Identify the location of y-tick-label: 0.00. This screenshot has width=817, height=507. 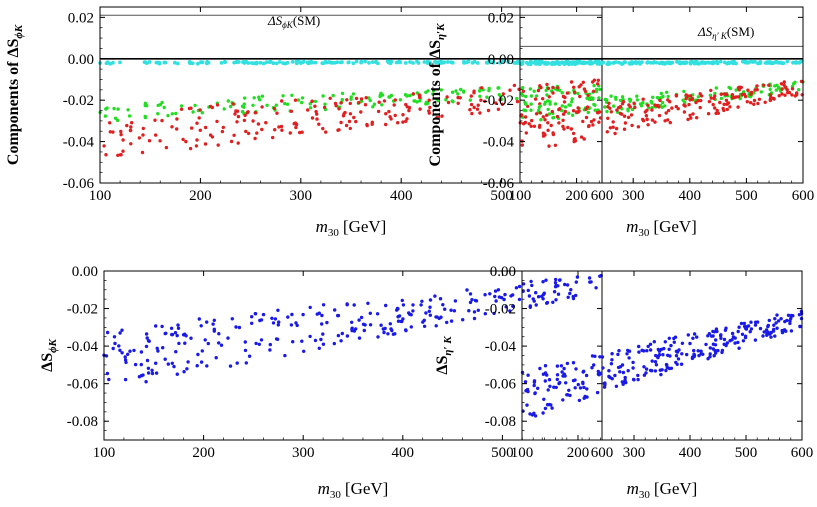
(503, 272).